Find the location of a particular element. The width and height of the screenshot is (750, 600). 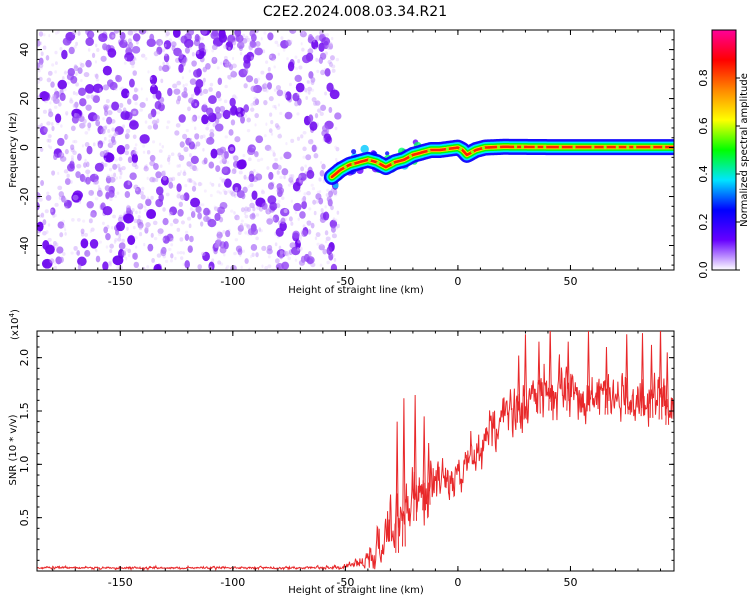

snr-x-tick-label: 0 is located at coordinates (457, 582).